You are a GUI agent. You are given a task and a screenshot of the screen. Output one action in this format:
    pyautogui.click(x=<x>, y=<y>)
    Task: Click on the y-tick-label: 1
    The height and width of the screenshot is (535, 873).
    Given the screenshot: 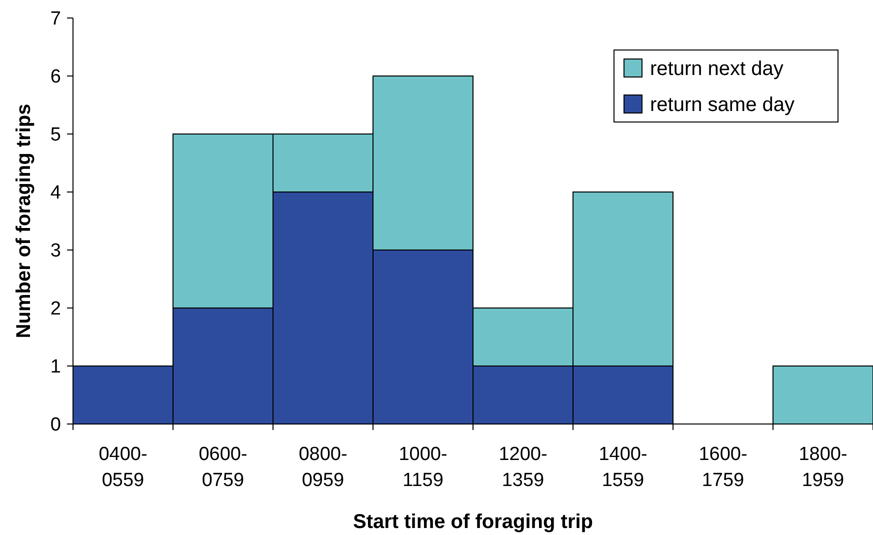 What is the action you would take?
    pyautogui.click(x=55, y=367)
    